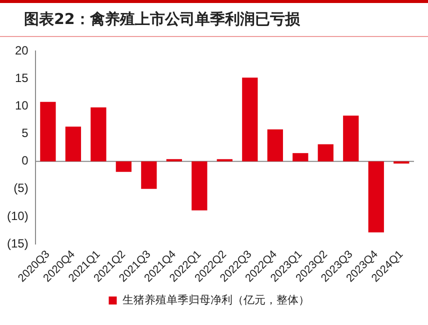 This screenshot has height=325, width=428. I want to click on y-tick-label: 20, so click(21, 51).